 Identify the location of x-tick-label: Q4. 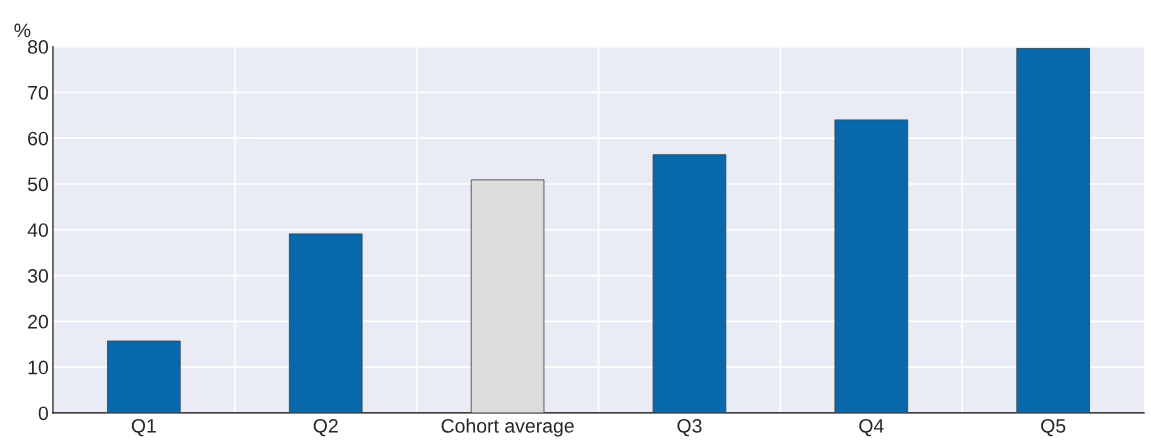
(871, 427).